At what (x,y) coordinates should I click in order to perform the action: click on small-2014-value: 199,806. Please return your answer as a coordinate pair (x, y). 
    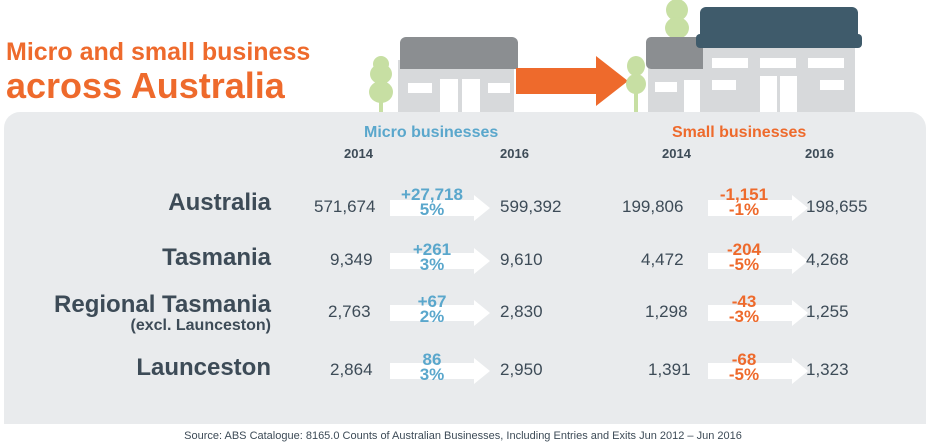
    Looking at the image, I should click on (653, 206).